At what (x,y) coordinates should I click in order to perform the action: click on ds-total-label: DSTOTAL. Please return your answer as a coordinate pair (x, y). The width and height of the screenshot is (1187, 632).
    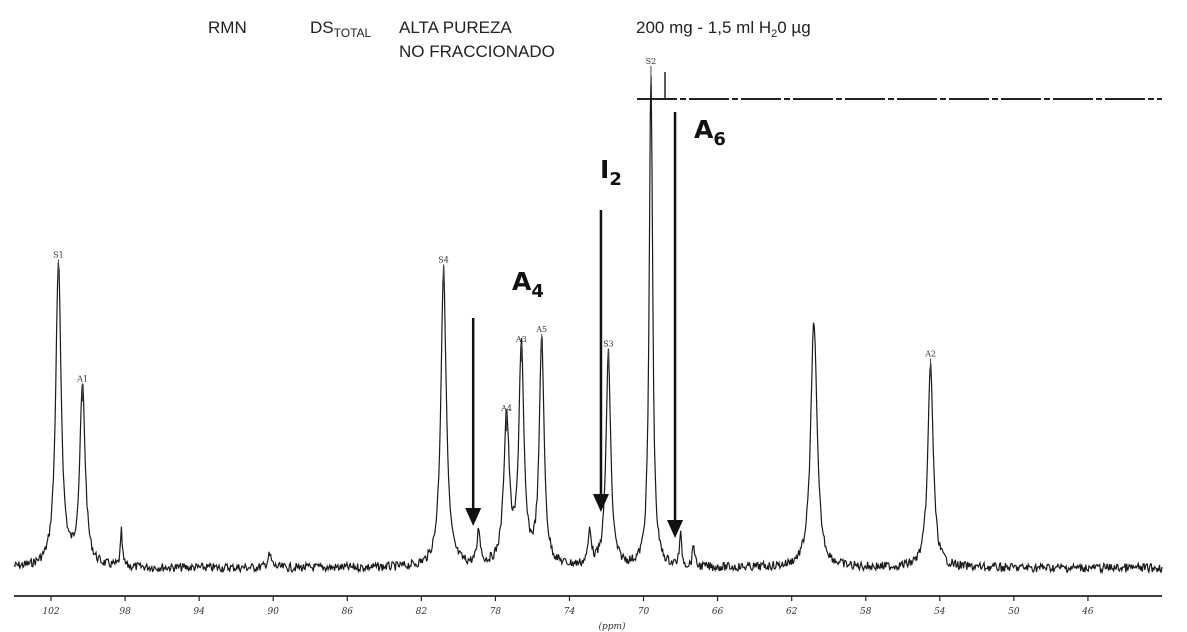
    Looking at the image, I should click on (341, 29).